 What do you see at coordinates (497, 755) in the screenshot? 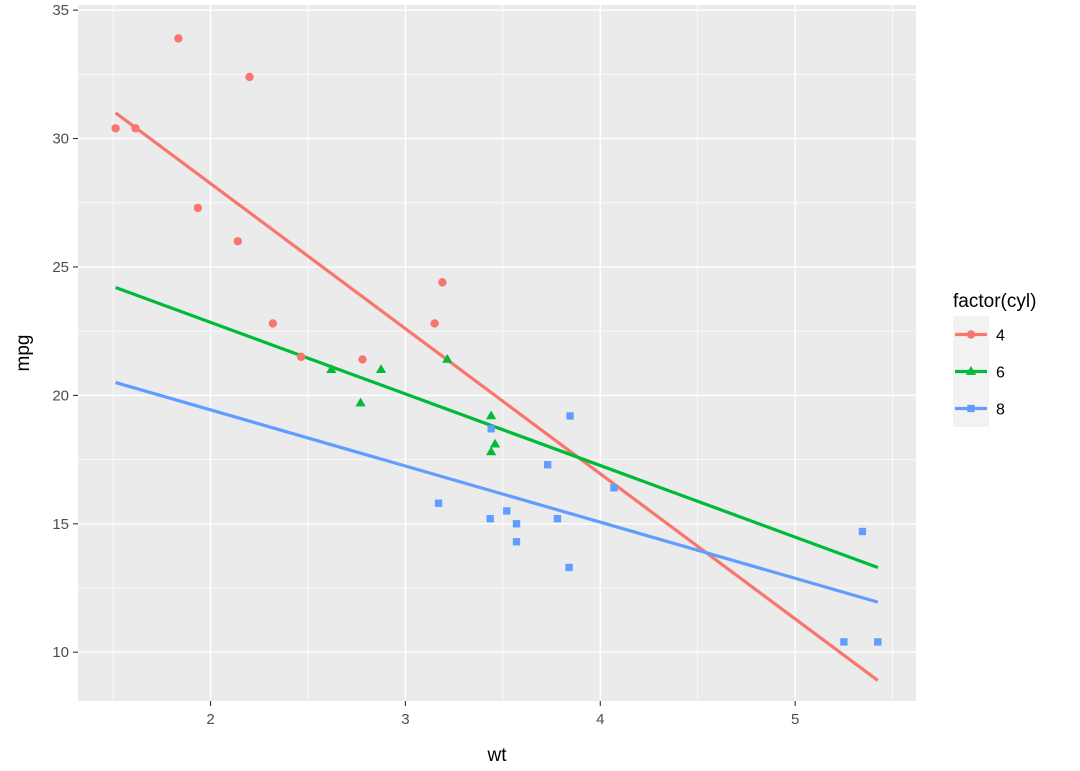
I see `x-axis-title: wt` at bounding box center [497, 755].